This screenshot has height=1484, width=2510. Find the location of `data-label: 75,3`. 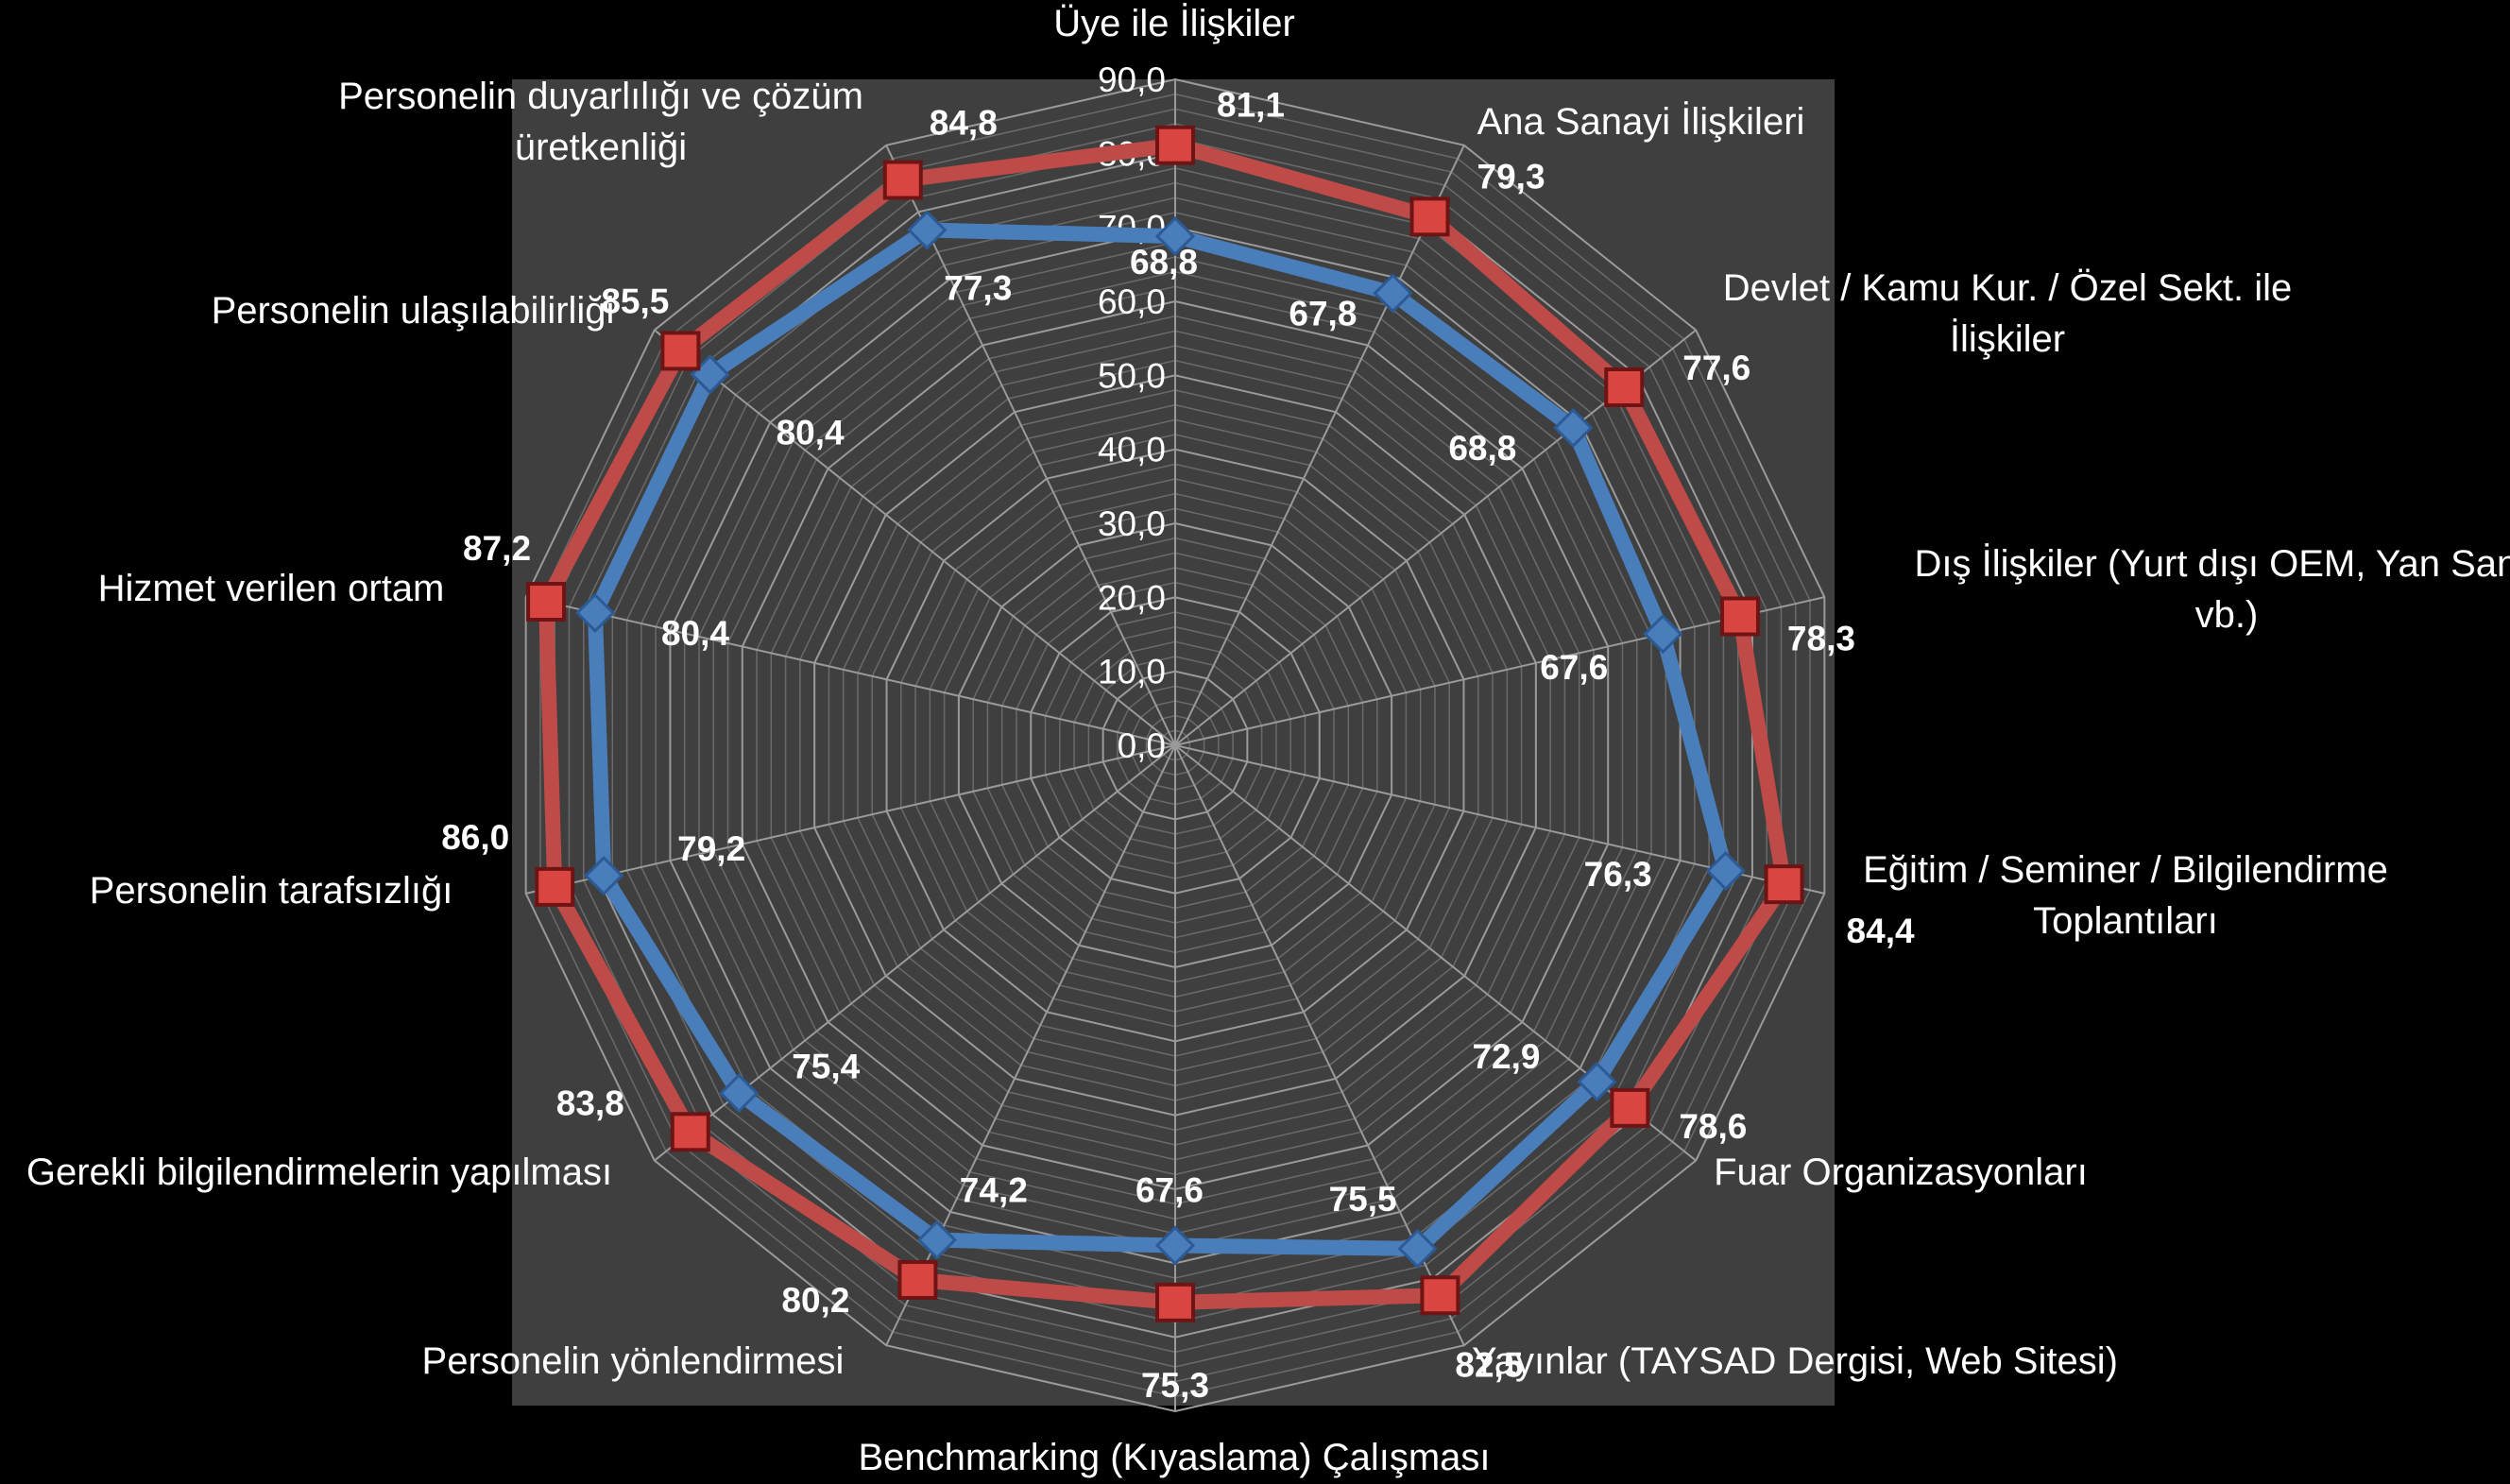

data-label: 75,3 is located at coordinates (1175, 1385).